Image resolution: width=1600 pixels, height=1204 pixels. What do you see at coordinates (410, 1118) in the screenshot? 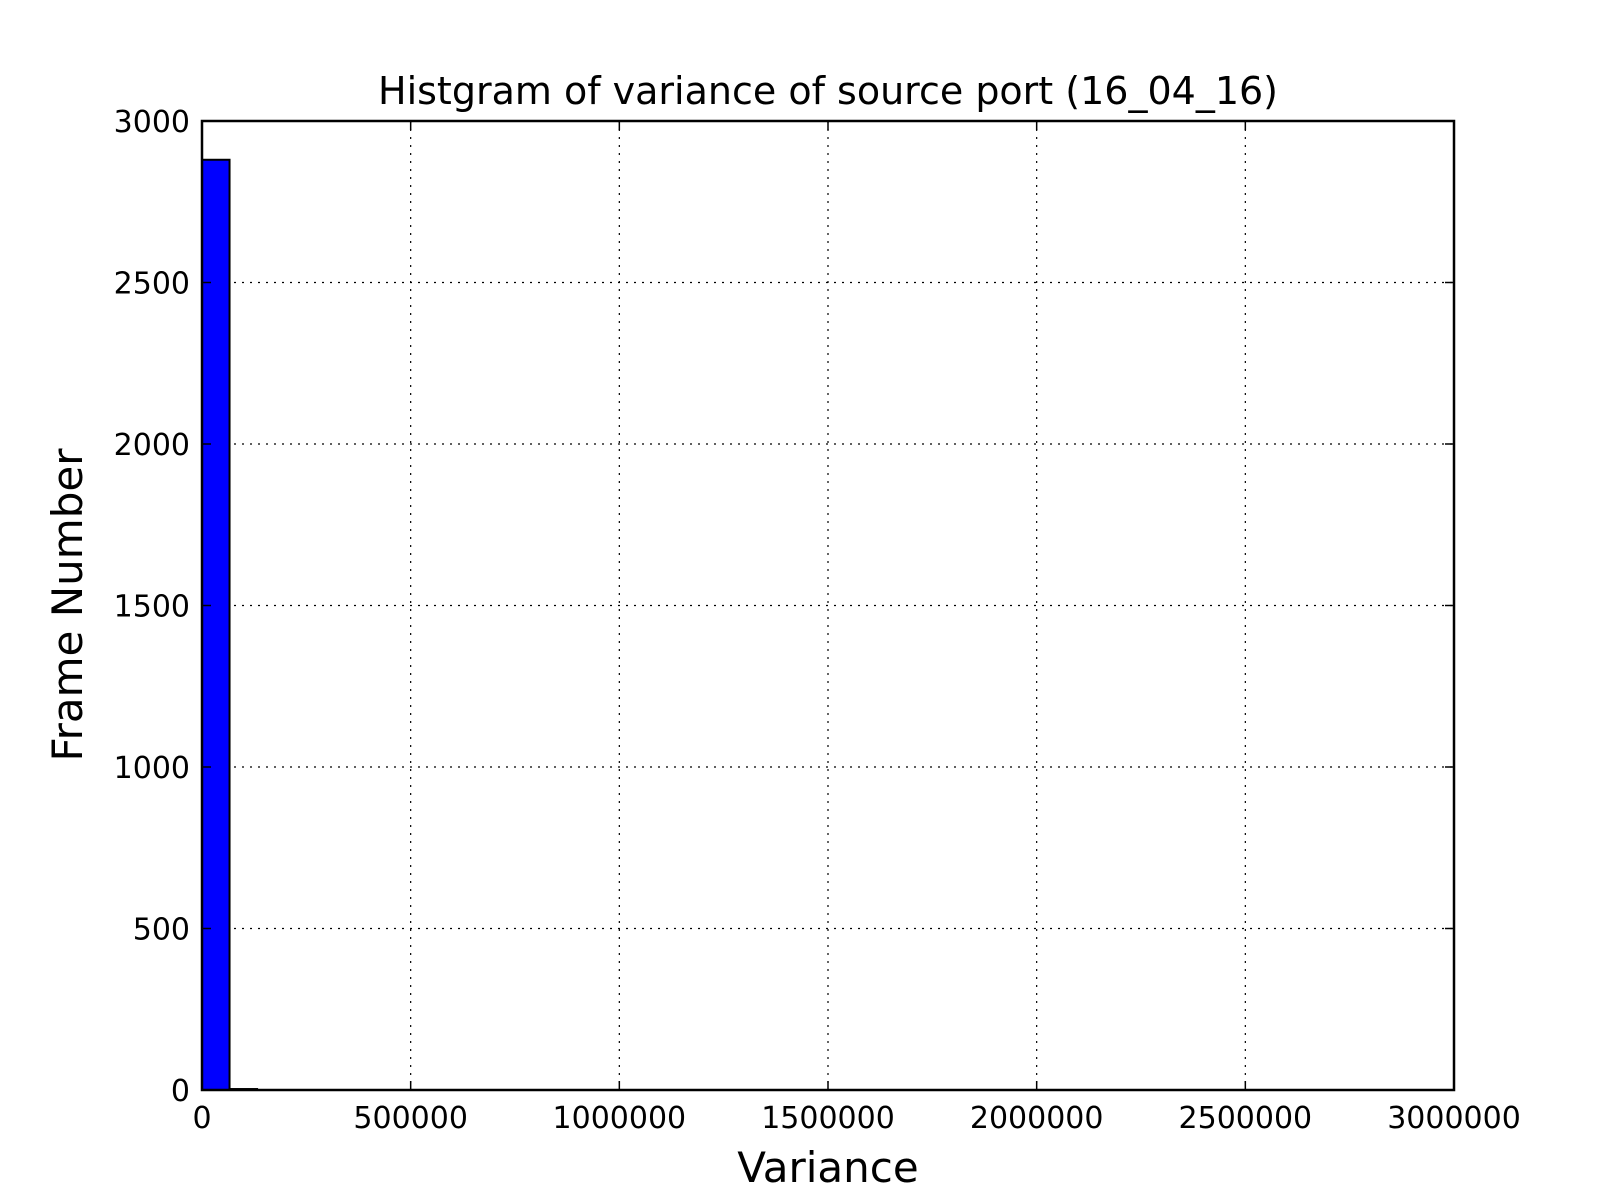
I see `x-tick-label: 500000` at bounding box center [410, 1118].